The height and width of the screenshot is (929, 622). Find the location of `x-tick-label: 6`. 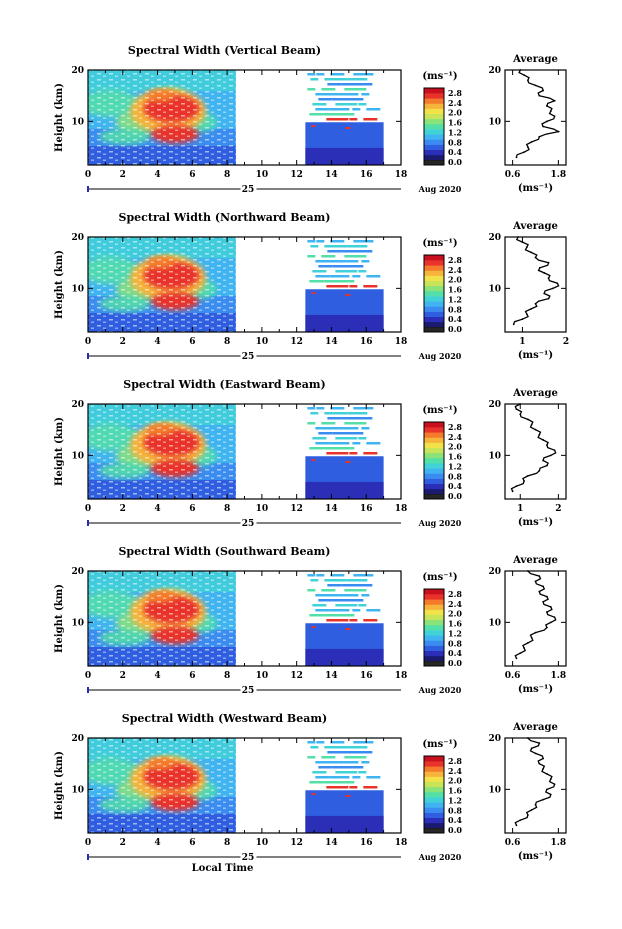

x-tick-label: 6 is located at coordinates (192, 175).